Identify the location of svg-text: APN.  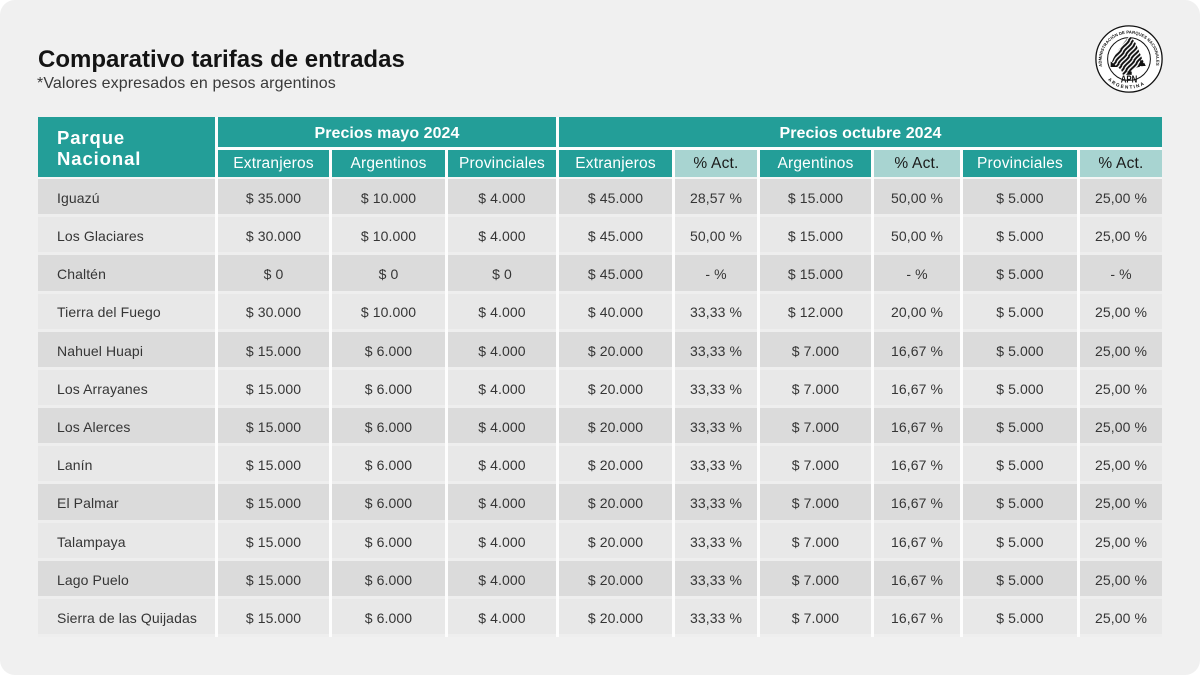
(1129, 80).